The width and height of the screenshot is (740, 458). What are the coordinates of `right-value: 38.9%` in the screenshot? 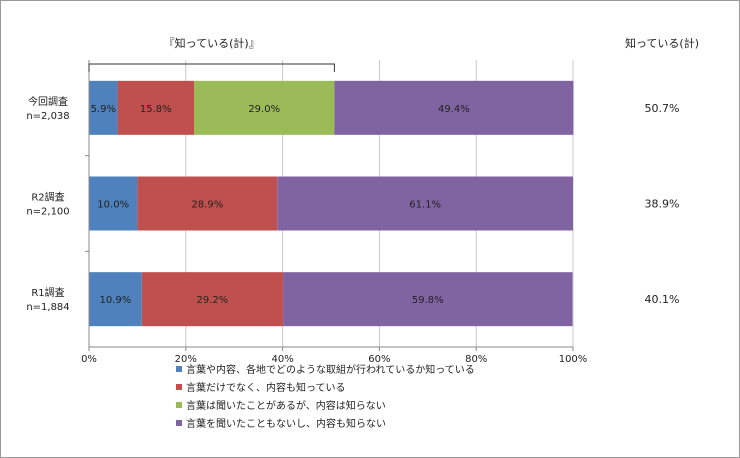 It's located at (662, 204).